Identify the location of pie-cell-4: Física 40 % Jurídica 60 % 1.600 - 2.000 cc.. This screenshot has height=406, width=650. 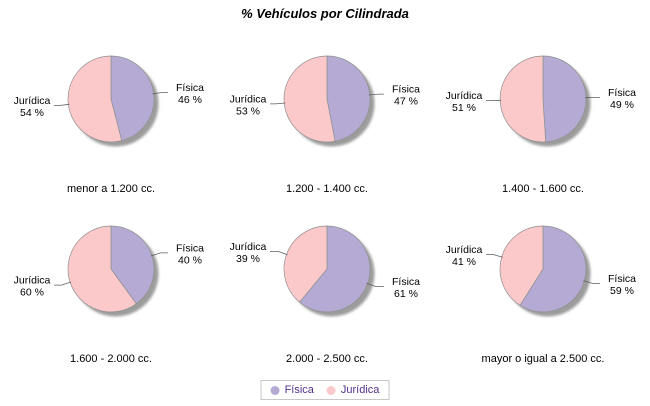
(111, 298).